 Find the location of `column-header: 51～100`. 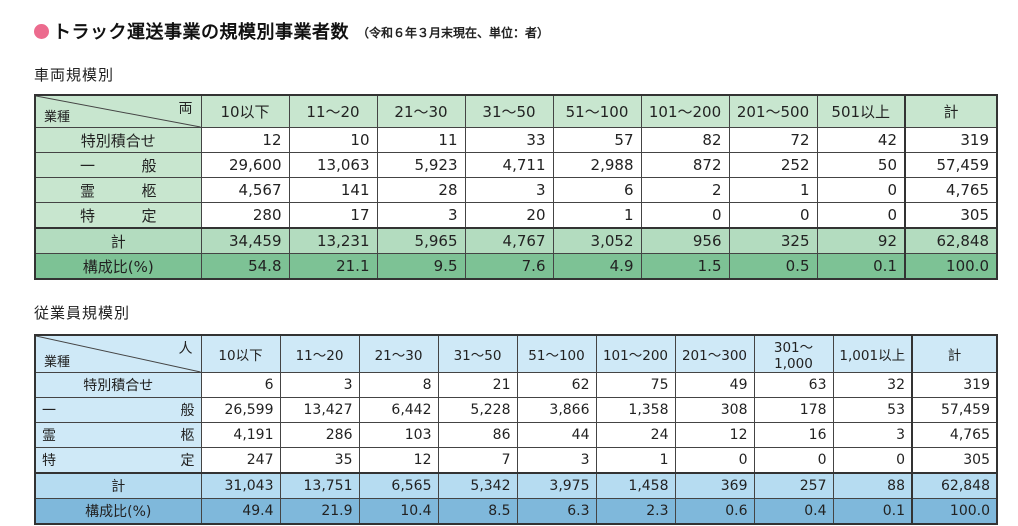

column-header: 51～100 is located at coordinates (597, 111).